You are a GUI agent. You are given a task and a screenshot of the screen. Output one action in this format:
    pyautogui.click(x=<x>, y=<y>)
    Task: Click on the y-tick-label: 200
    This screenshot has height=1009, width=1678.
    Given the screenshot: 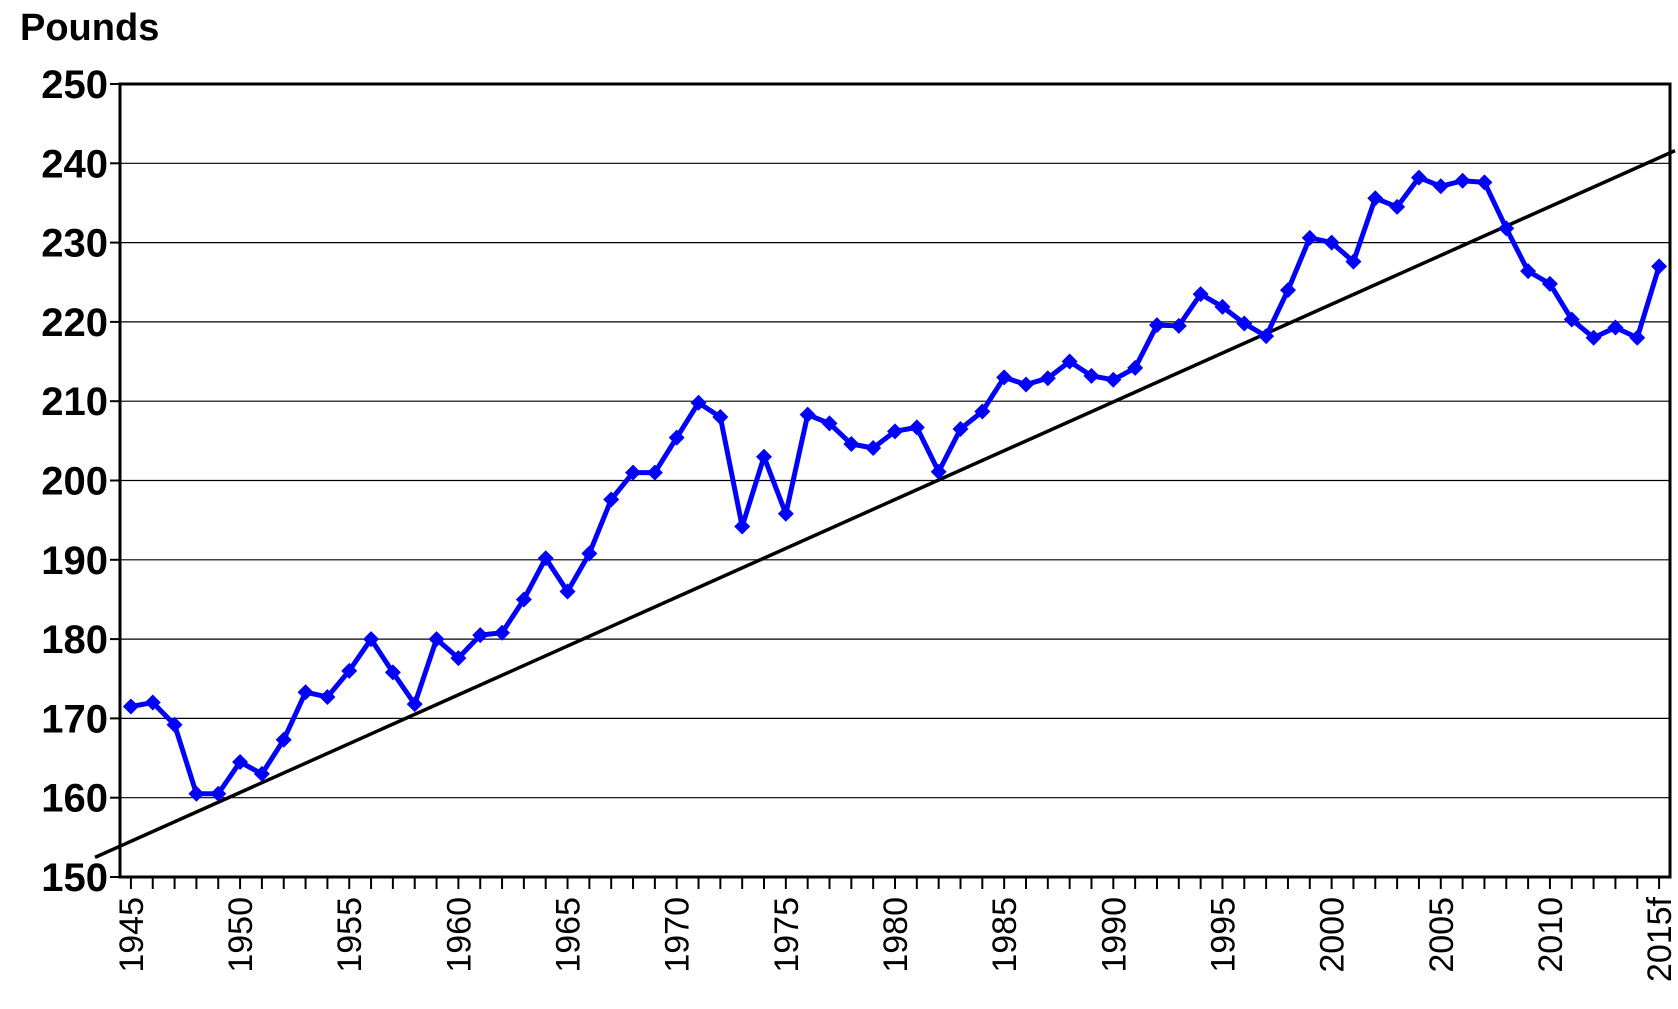 What is the action you would take?
    pyautogui.click(x=74, y=482)
    